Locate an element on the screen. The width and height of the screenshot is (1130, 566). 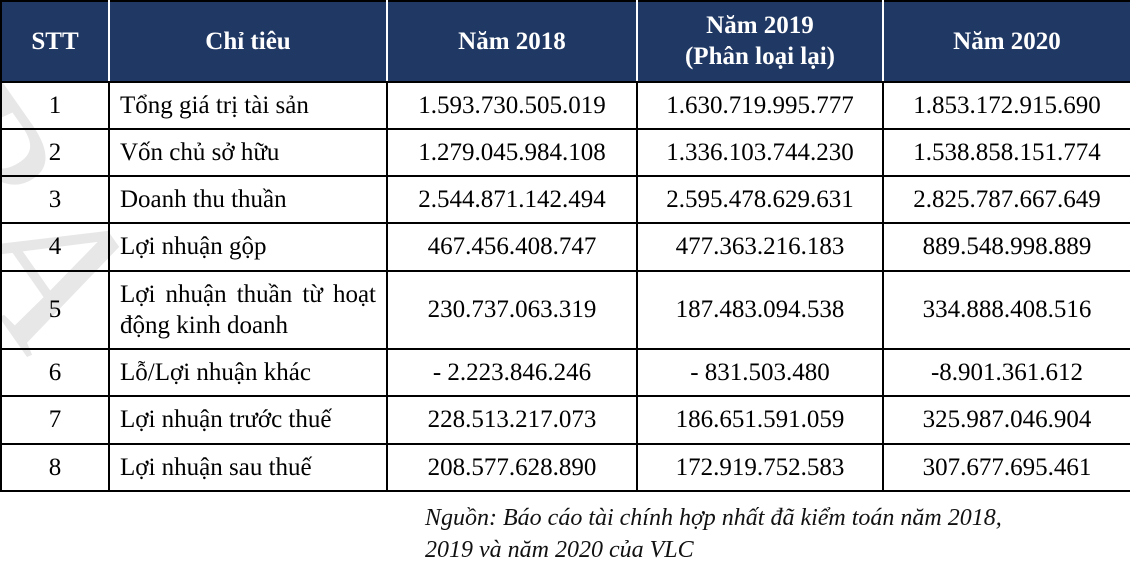
col-header-2019-line2: (Phân loại lại) is located at coordinates (759, 57).